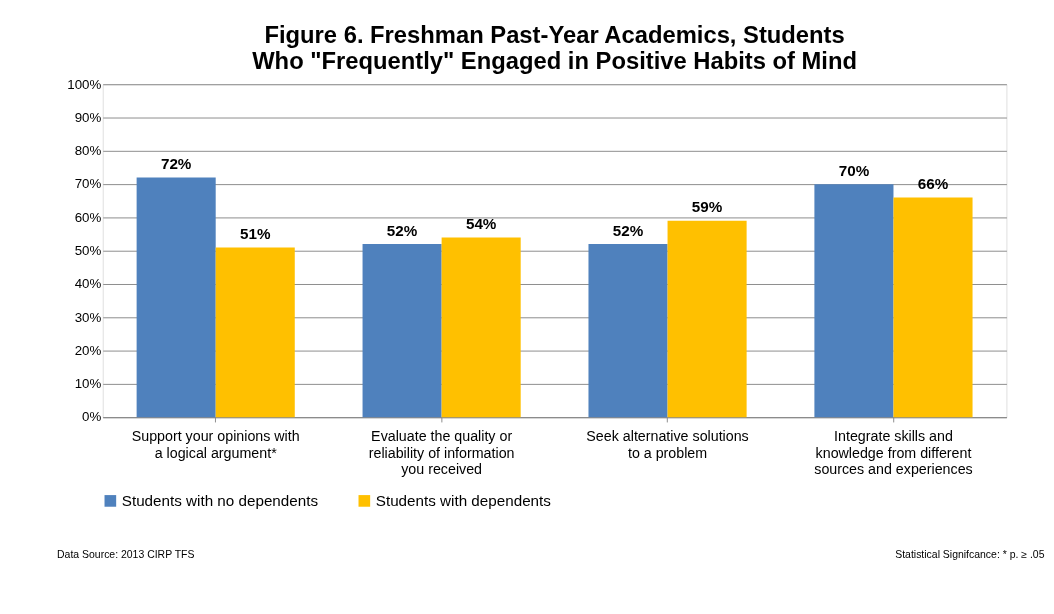  What do you see at coordinates (88, 184) in the screenshot?
I see `y-tick-label: 70%` at bounding box center [88, 184].